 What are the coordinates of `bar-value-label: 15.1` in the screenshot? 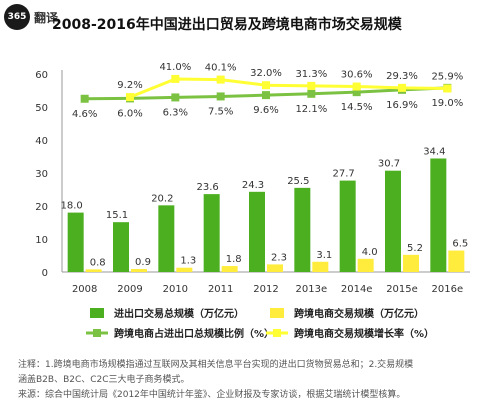 It's located at (117, 215).